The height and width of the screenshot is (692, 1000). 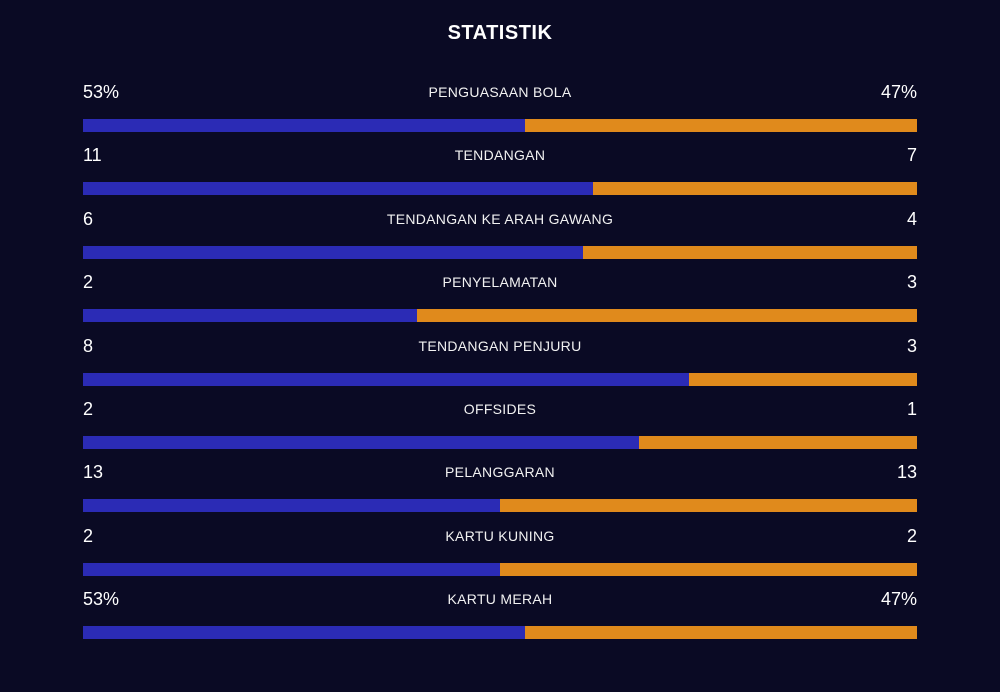 I want to click on stat-label: PENGUASAAN BOLA, so click(x=500, y=92).